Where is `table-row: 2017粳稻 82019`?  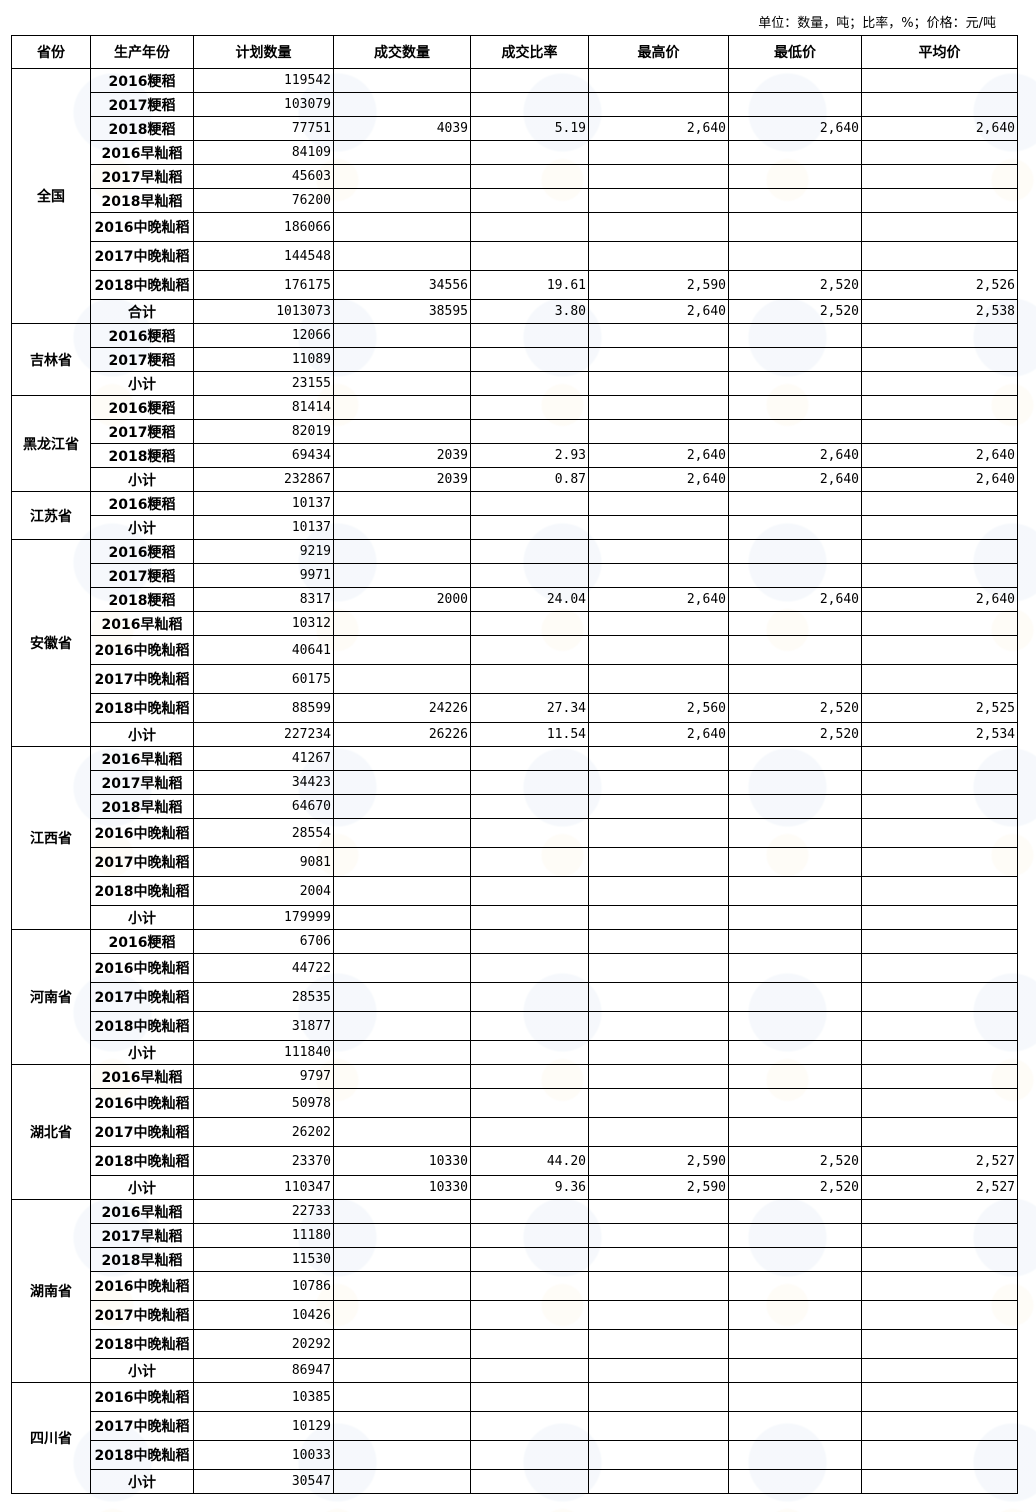 table-row: 2017粳稻 82019 is located at coordinates (515, 431).